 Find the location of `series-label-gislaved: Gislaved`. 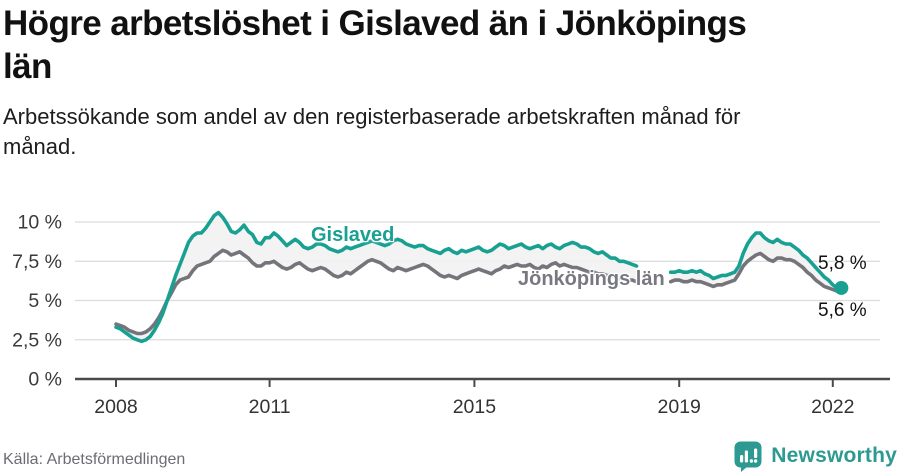

series-label-gislaved: Gislaved is located at coordinates (353, 235).